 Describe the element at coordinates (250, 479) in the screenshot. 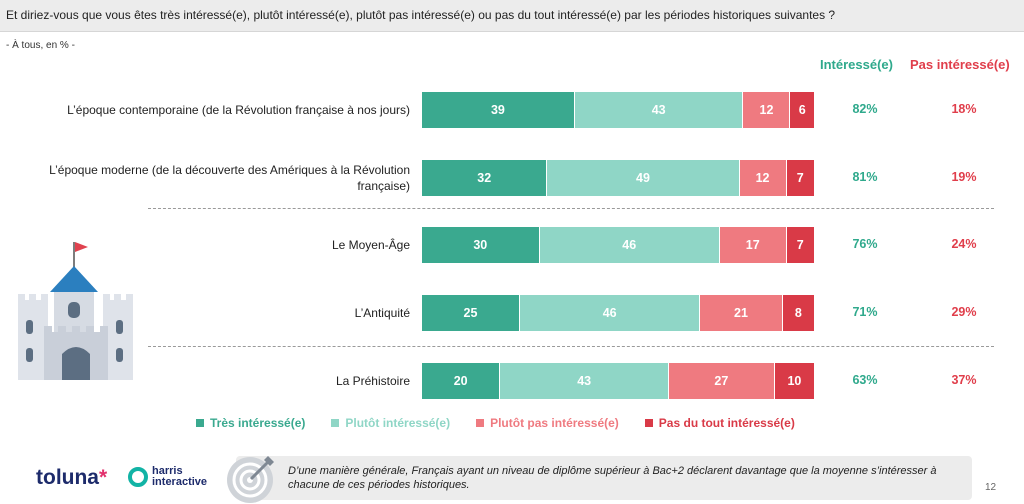

I see `target-icon` at that location.